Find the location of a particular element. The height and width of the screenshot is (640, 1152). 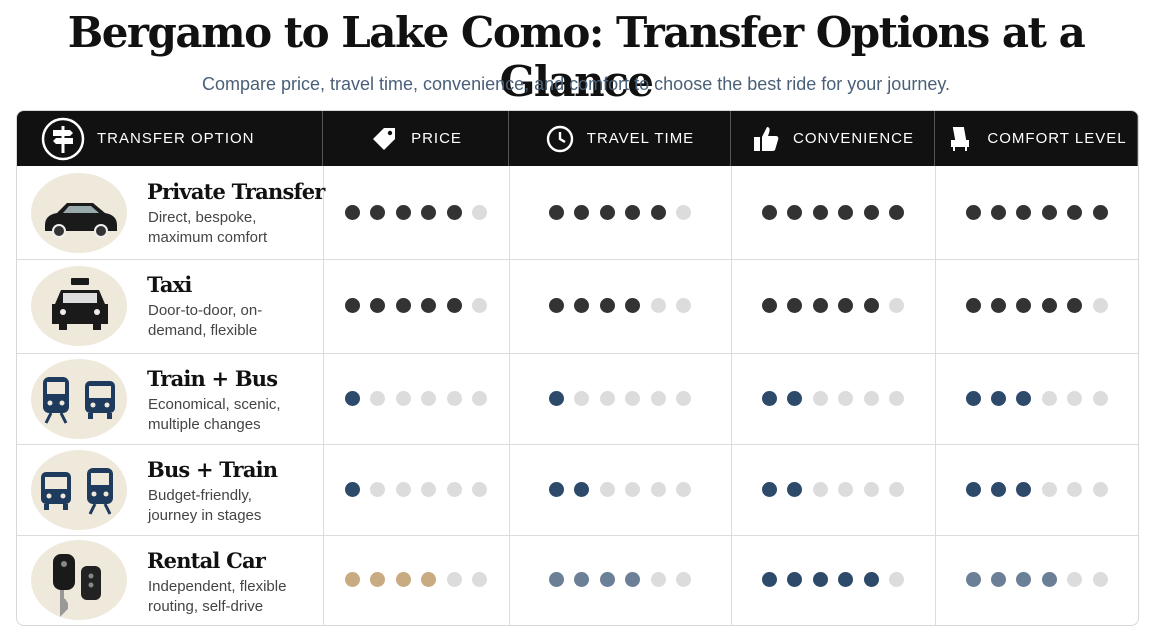

column-header: PRICE is located at coordinates (416, 138).